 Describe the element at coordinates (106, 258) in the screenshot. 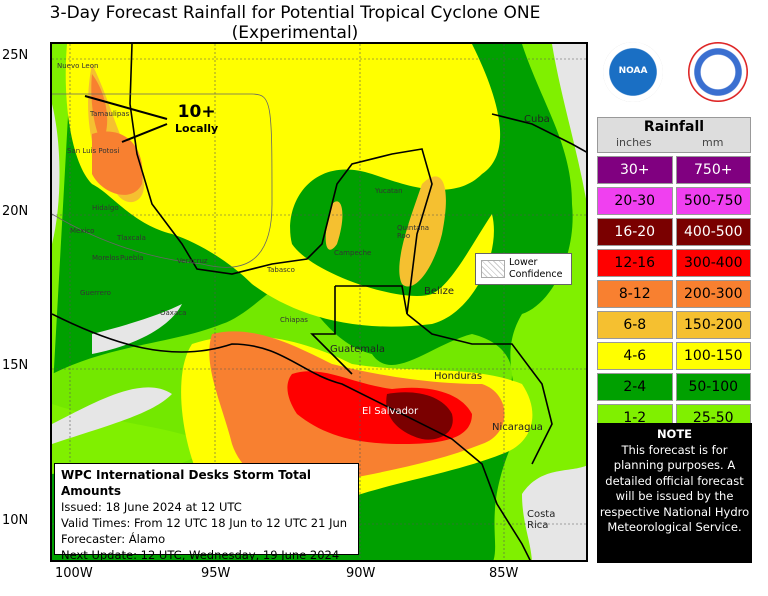

I see `state-label: Morelos` at that location.